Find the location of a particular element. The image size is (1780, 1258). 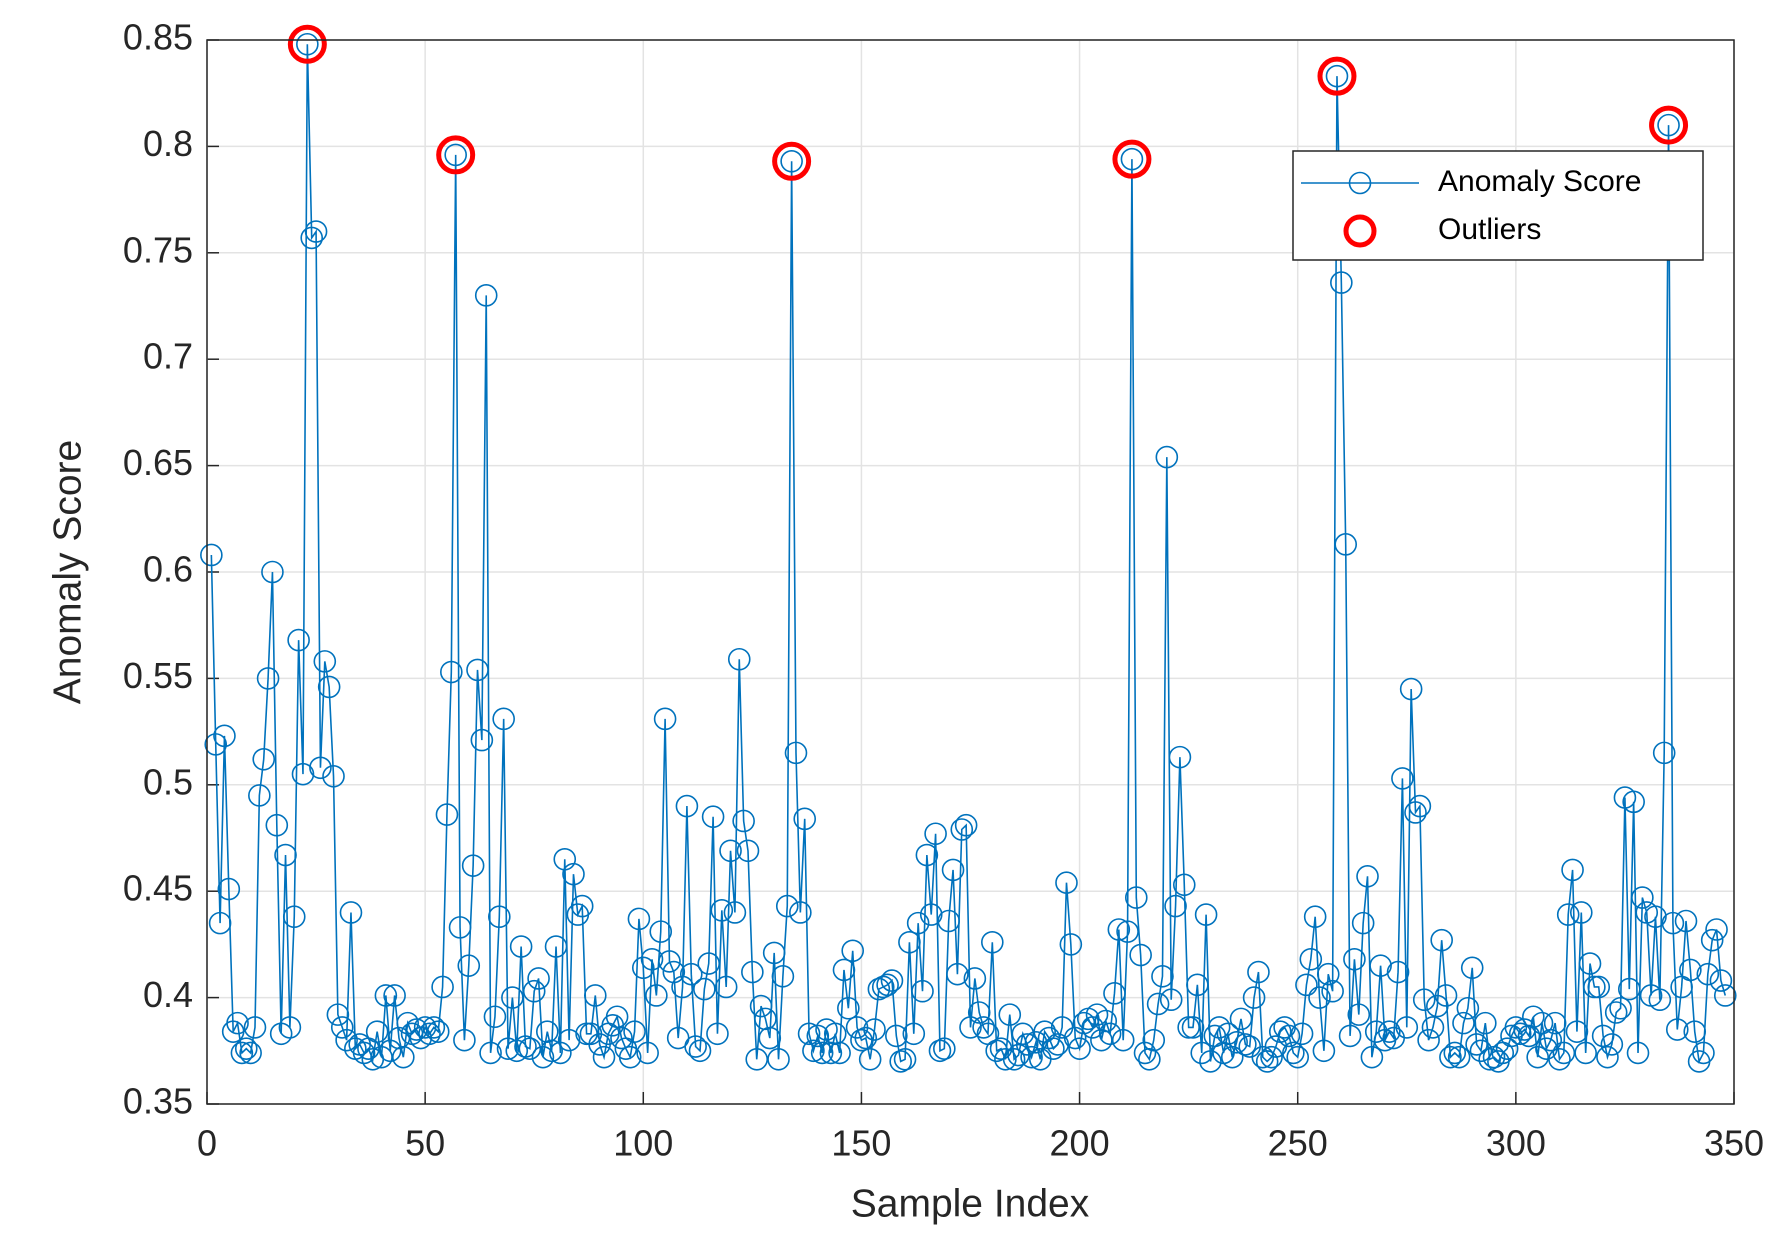

y-tick-label: 0.6 is located at coordinates (168, 569).